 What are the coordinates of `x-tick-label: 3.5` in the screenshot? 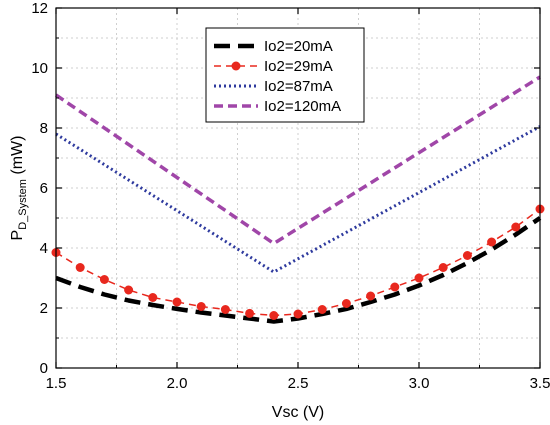 It's located at (540, 383).